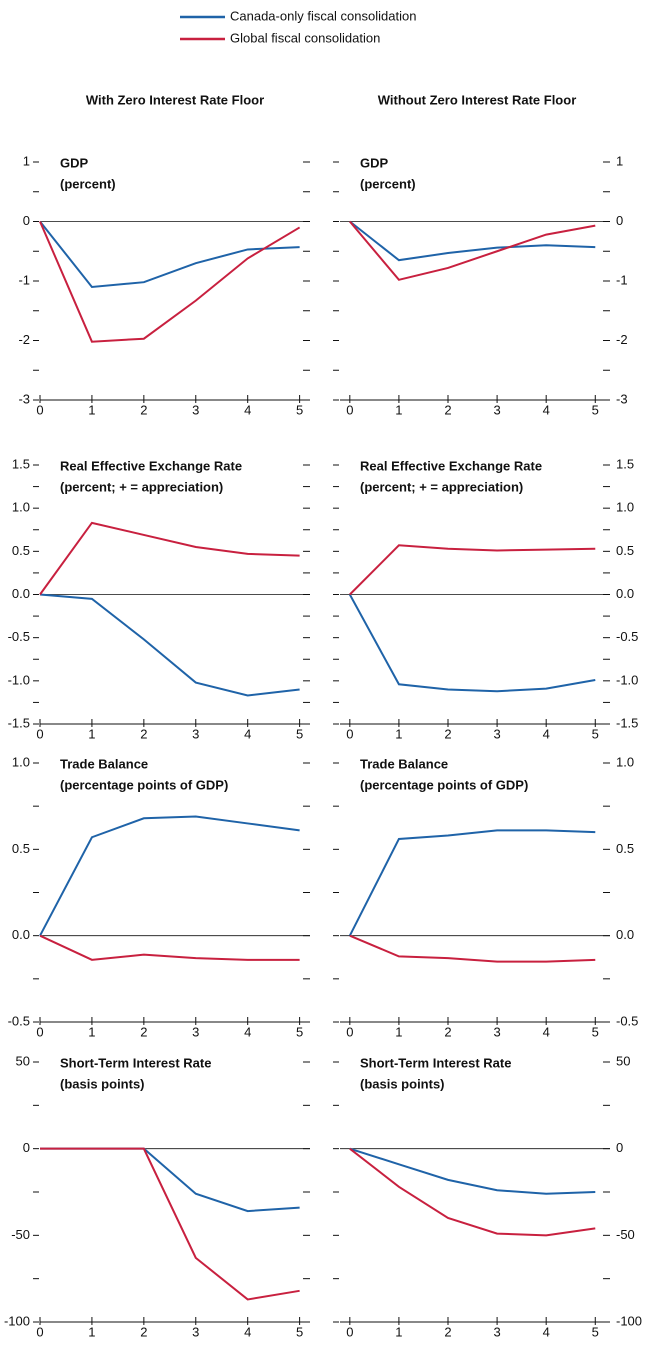 This screenshot has height=1368, width=647. What do you see at coordinates (629, 1320) in the screenshot?
I see `y-tick-label: -100` at bounding box center [629, 1320].